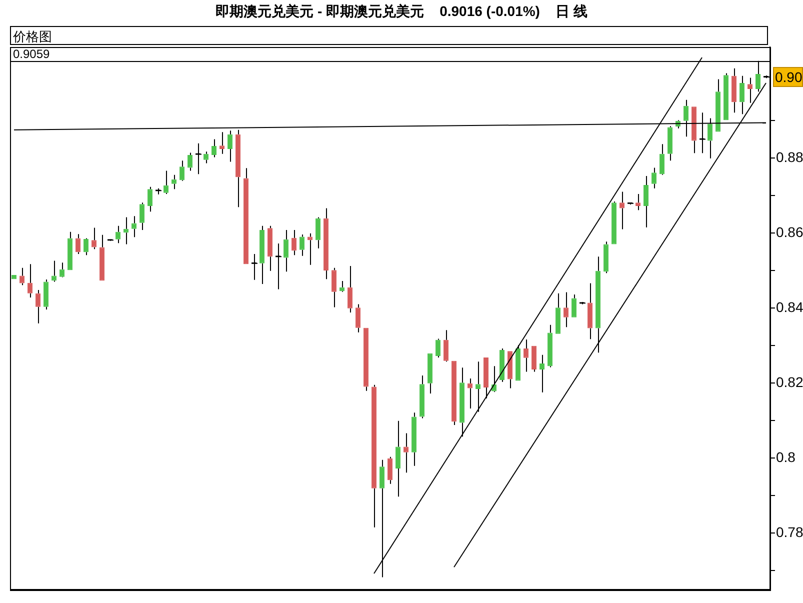  I want to click on chart-title: 即期澳元兑美元 - 即期澳元兑美元 0.9016 (-0.01%) 日 线, so click(401, 12).